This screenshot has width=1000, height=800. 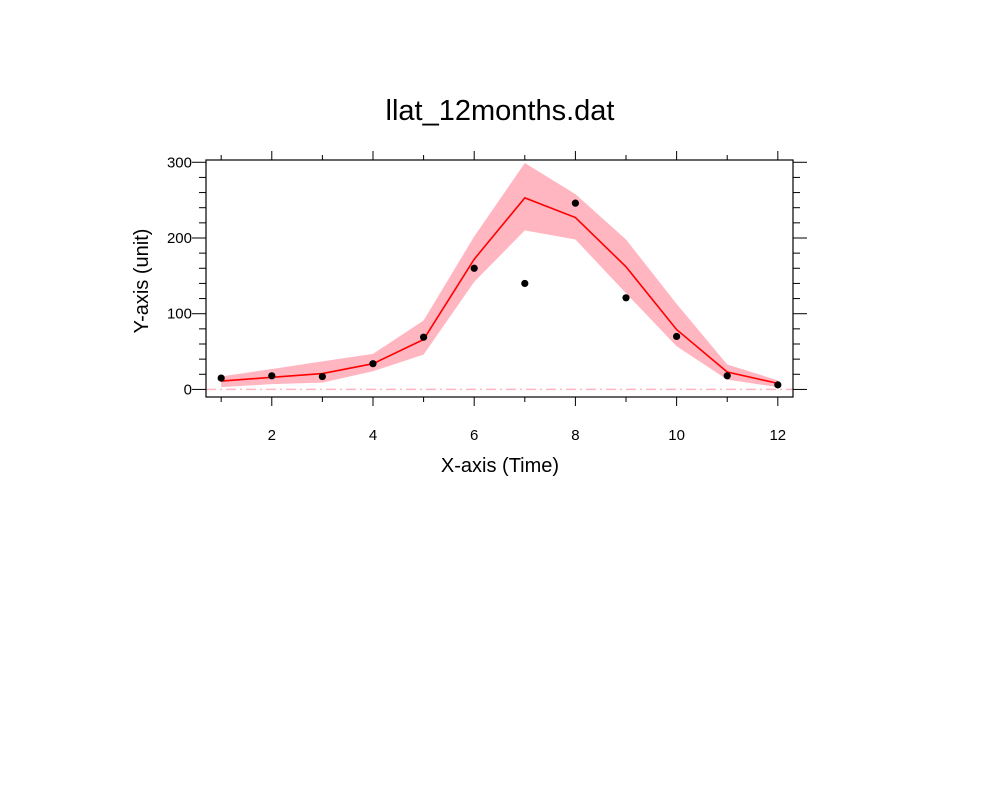 I want to click on chart-title: llat_12months.dat, so click(x=500, y=111).